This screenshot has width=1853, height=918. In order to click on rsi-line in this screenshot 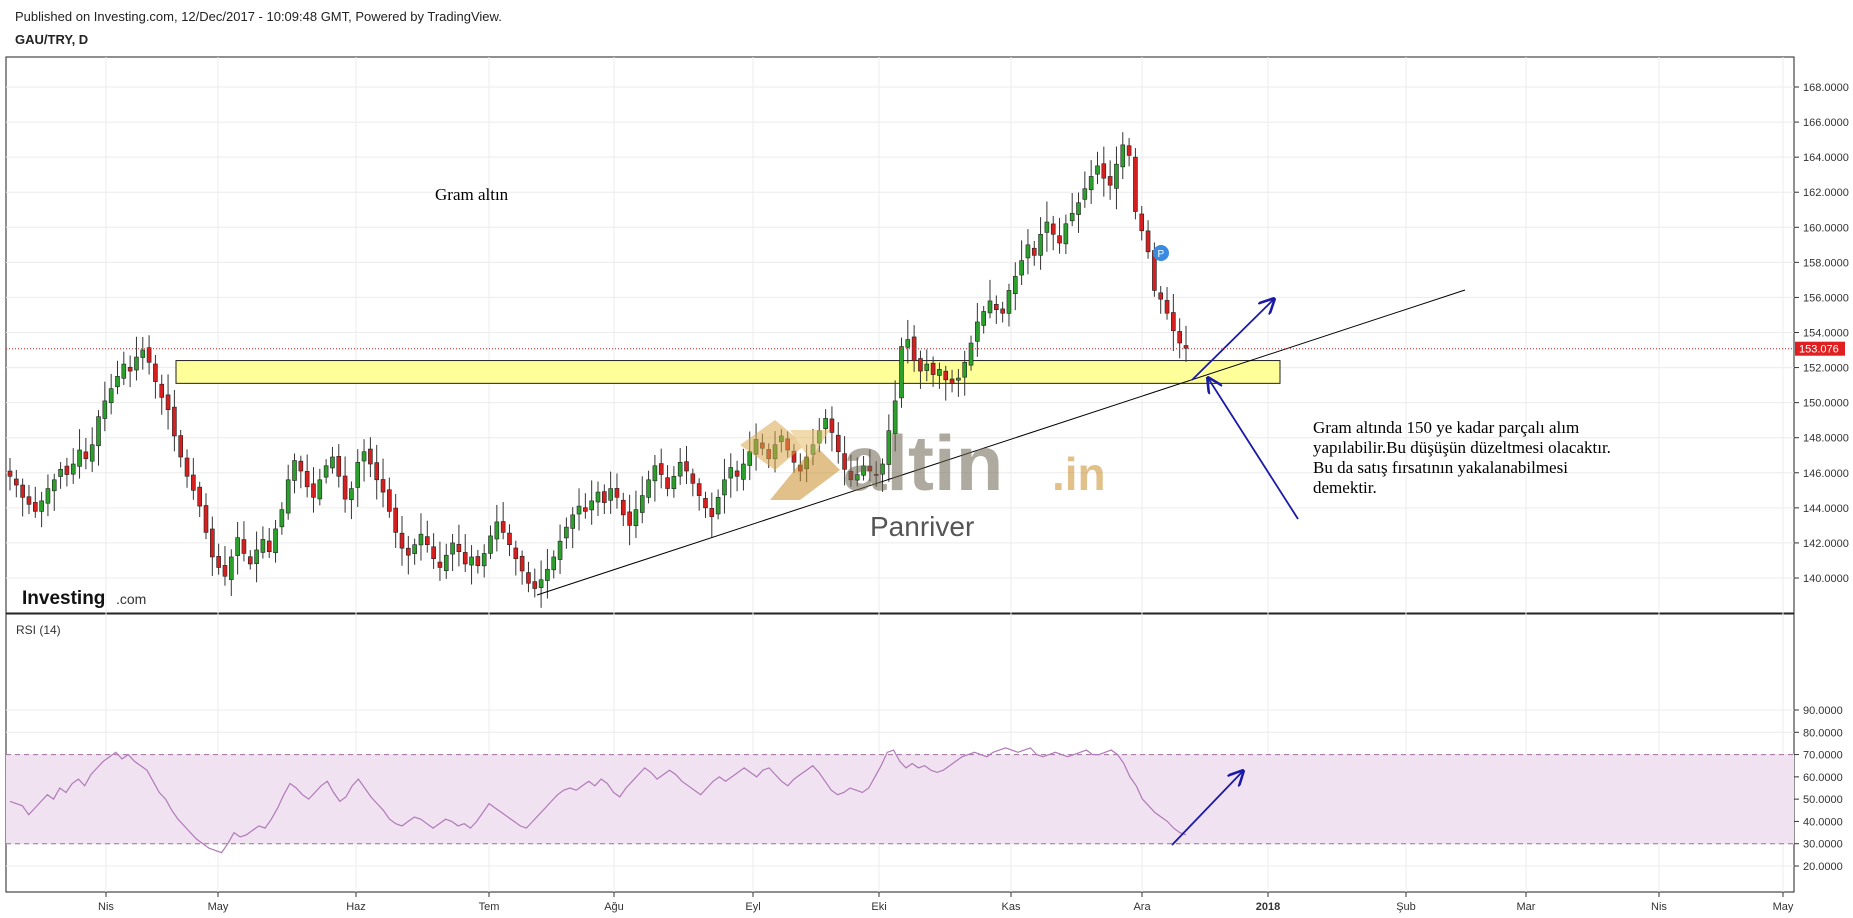, I will do `click(598, 800)`.